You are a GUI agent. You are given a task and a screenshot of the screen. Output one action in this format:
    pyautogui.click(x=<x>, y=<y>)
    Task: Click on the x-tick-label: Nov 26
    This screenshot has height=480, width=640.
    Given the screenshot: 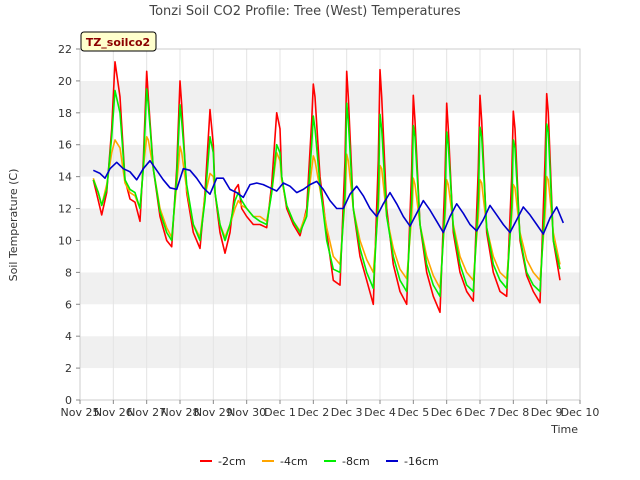 What is the action you would take?
    pyautogui.click(x=113, y=412)
    